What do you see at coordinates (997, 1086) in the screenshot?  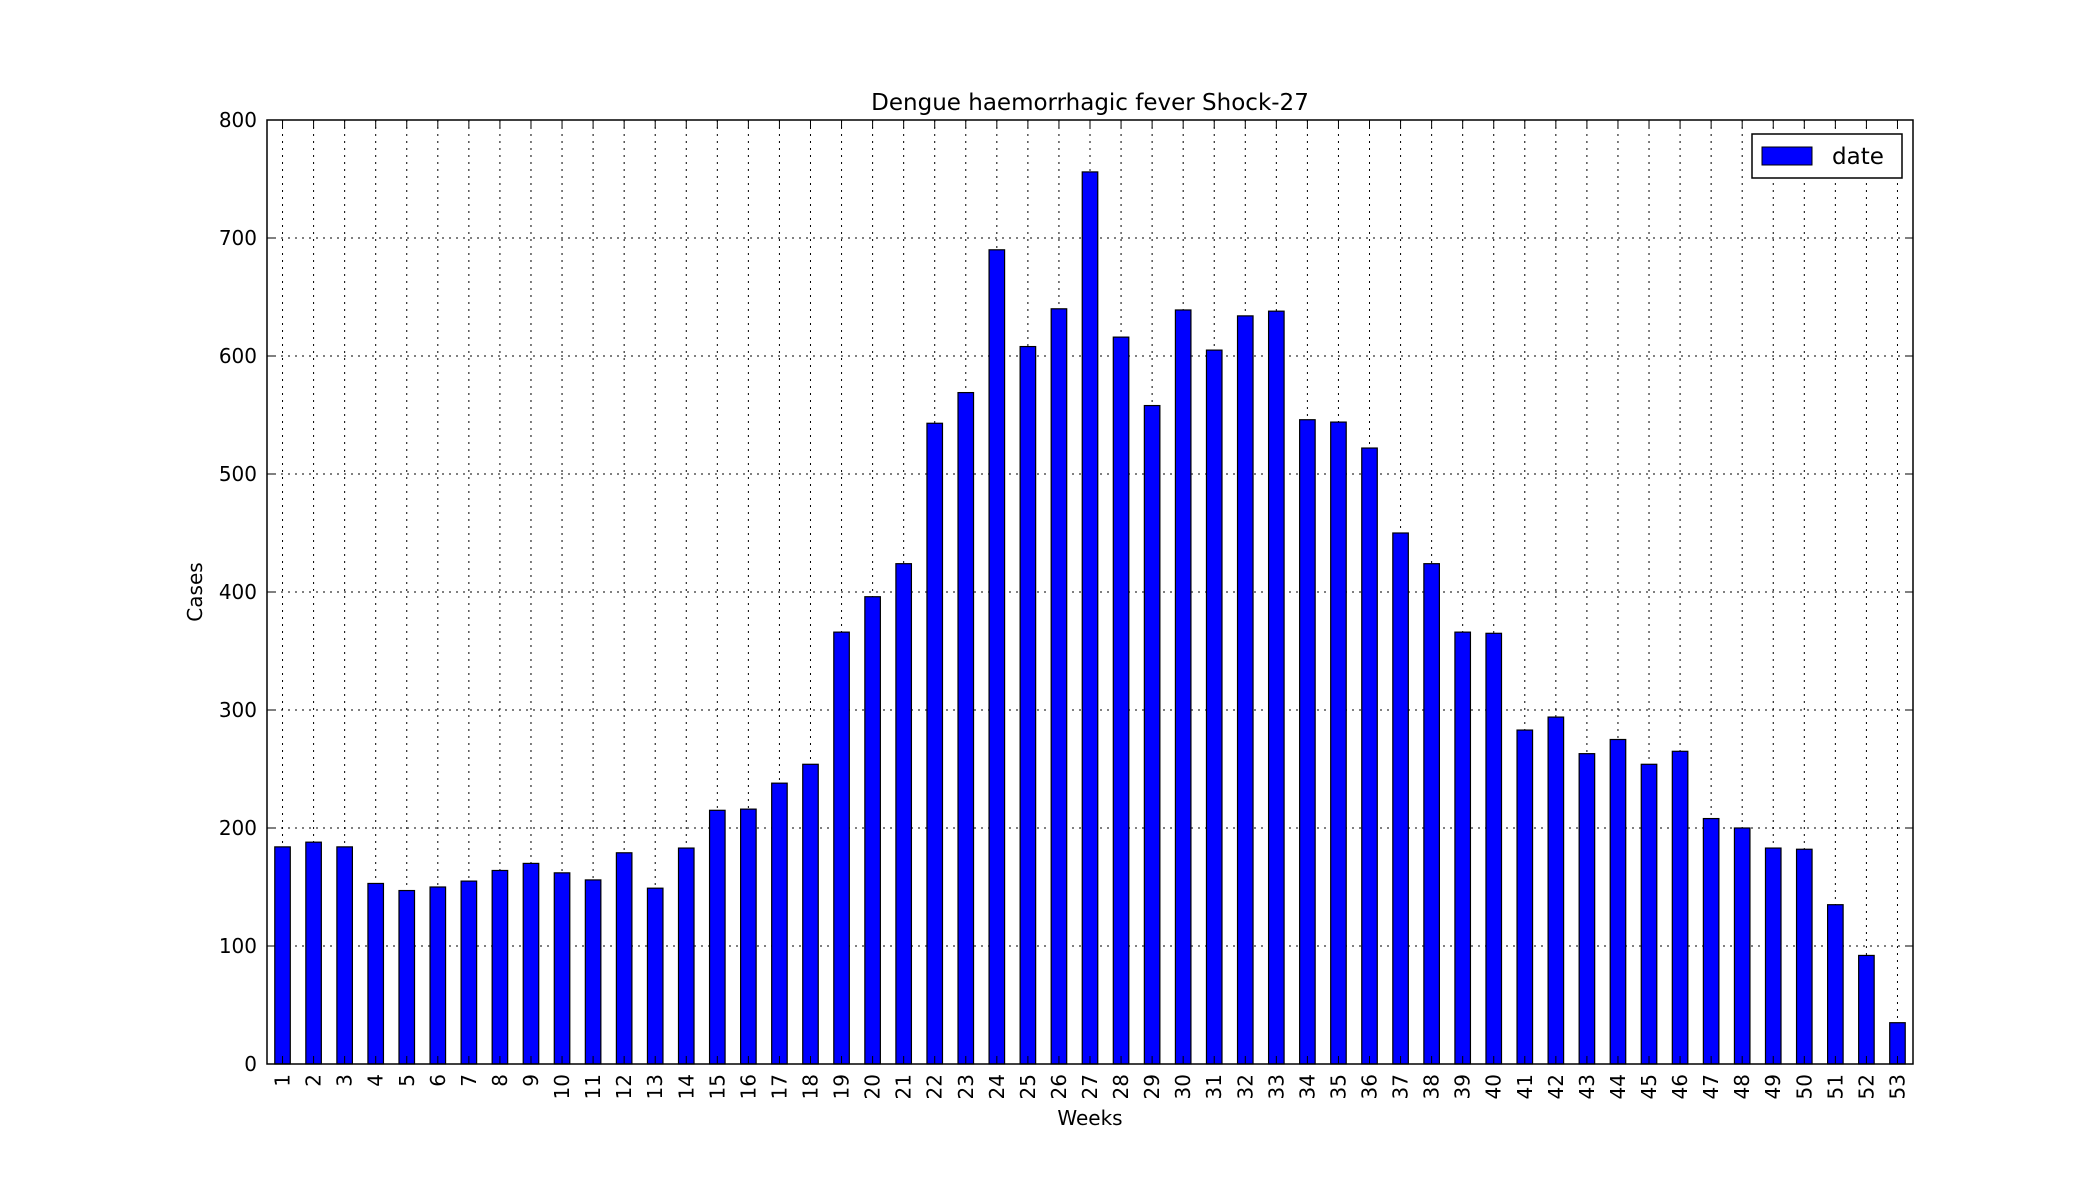 I see `x-tick-label: 24` at bounding box center [997, 1086].